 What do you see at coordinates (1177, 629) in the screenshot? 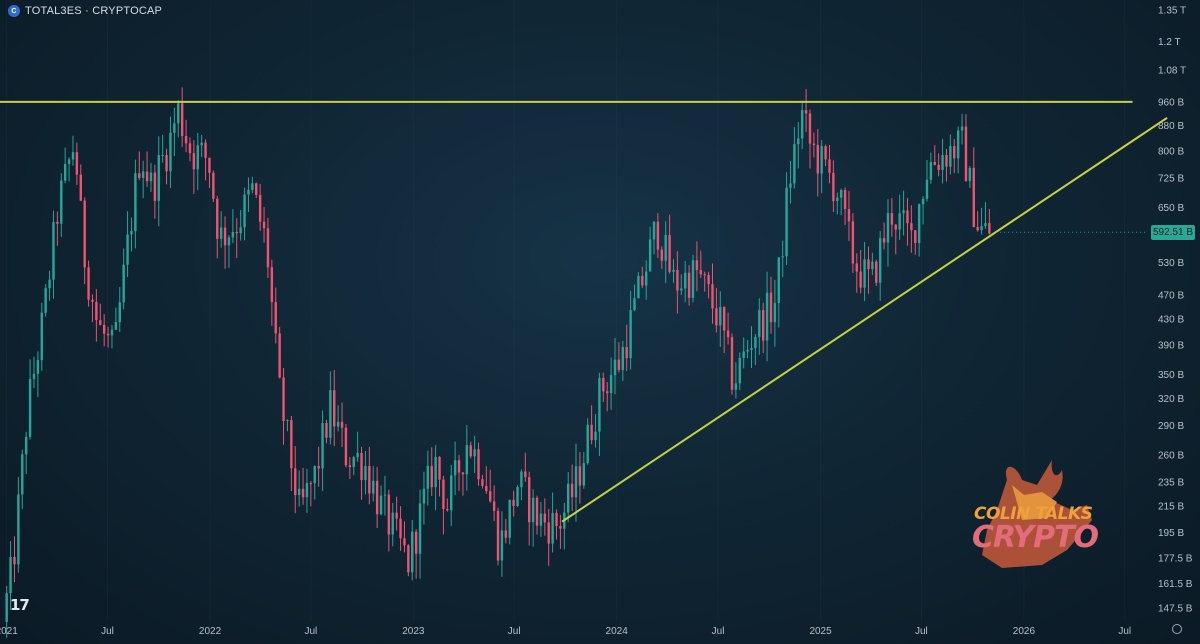
I see `gear-icon` at bounding box center [1177, 629].